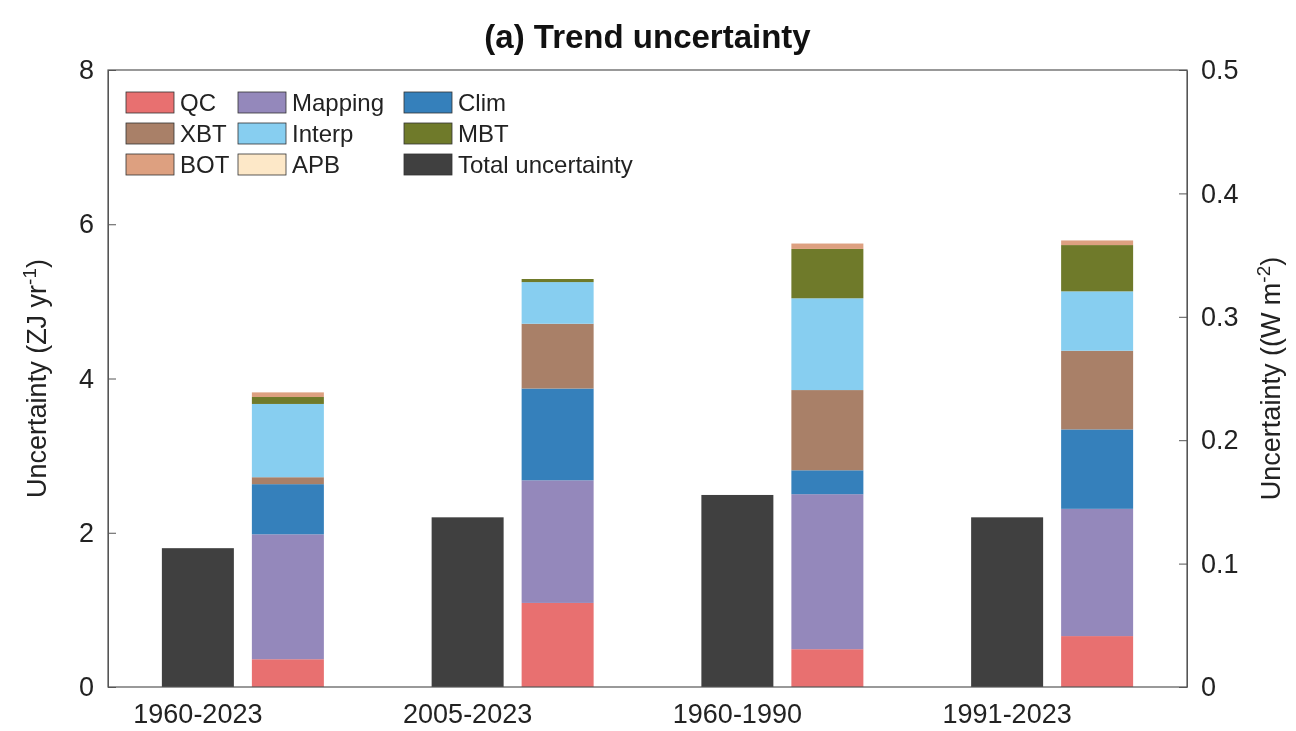 Image resolution: width=1296 pixels, height=731 pixels. Describe the element at coordinates (468, 714) in the screenshot. I see `x-tick-label: 2005-2023` at that location.